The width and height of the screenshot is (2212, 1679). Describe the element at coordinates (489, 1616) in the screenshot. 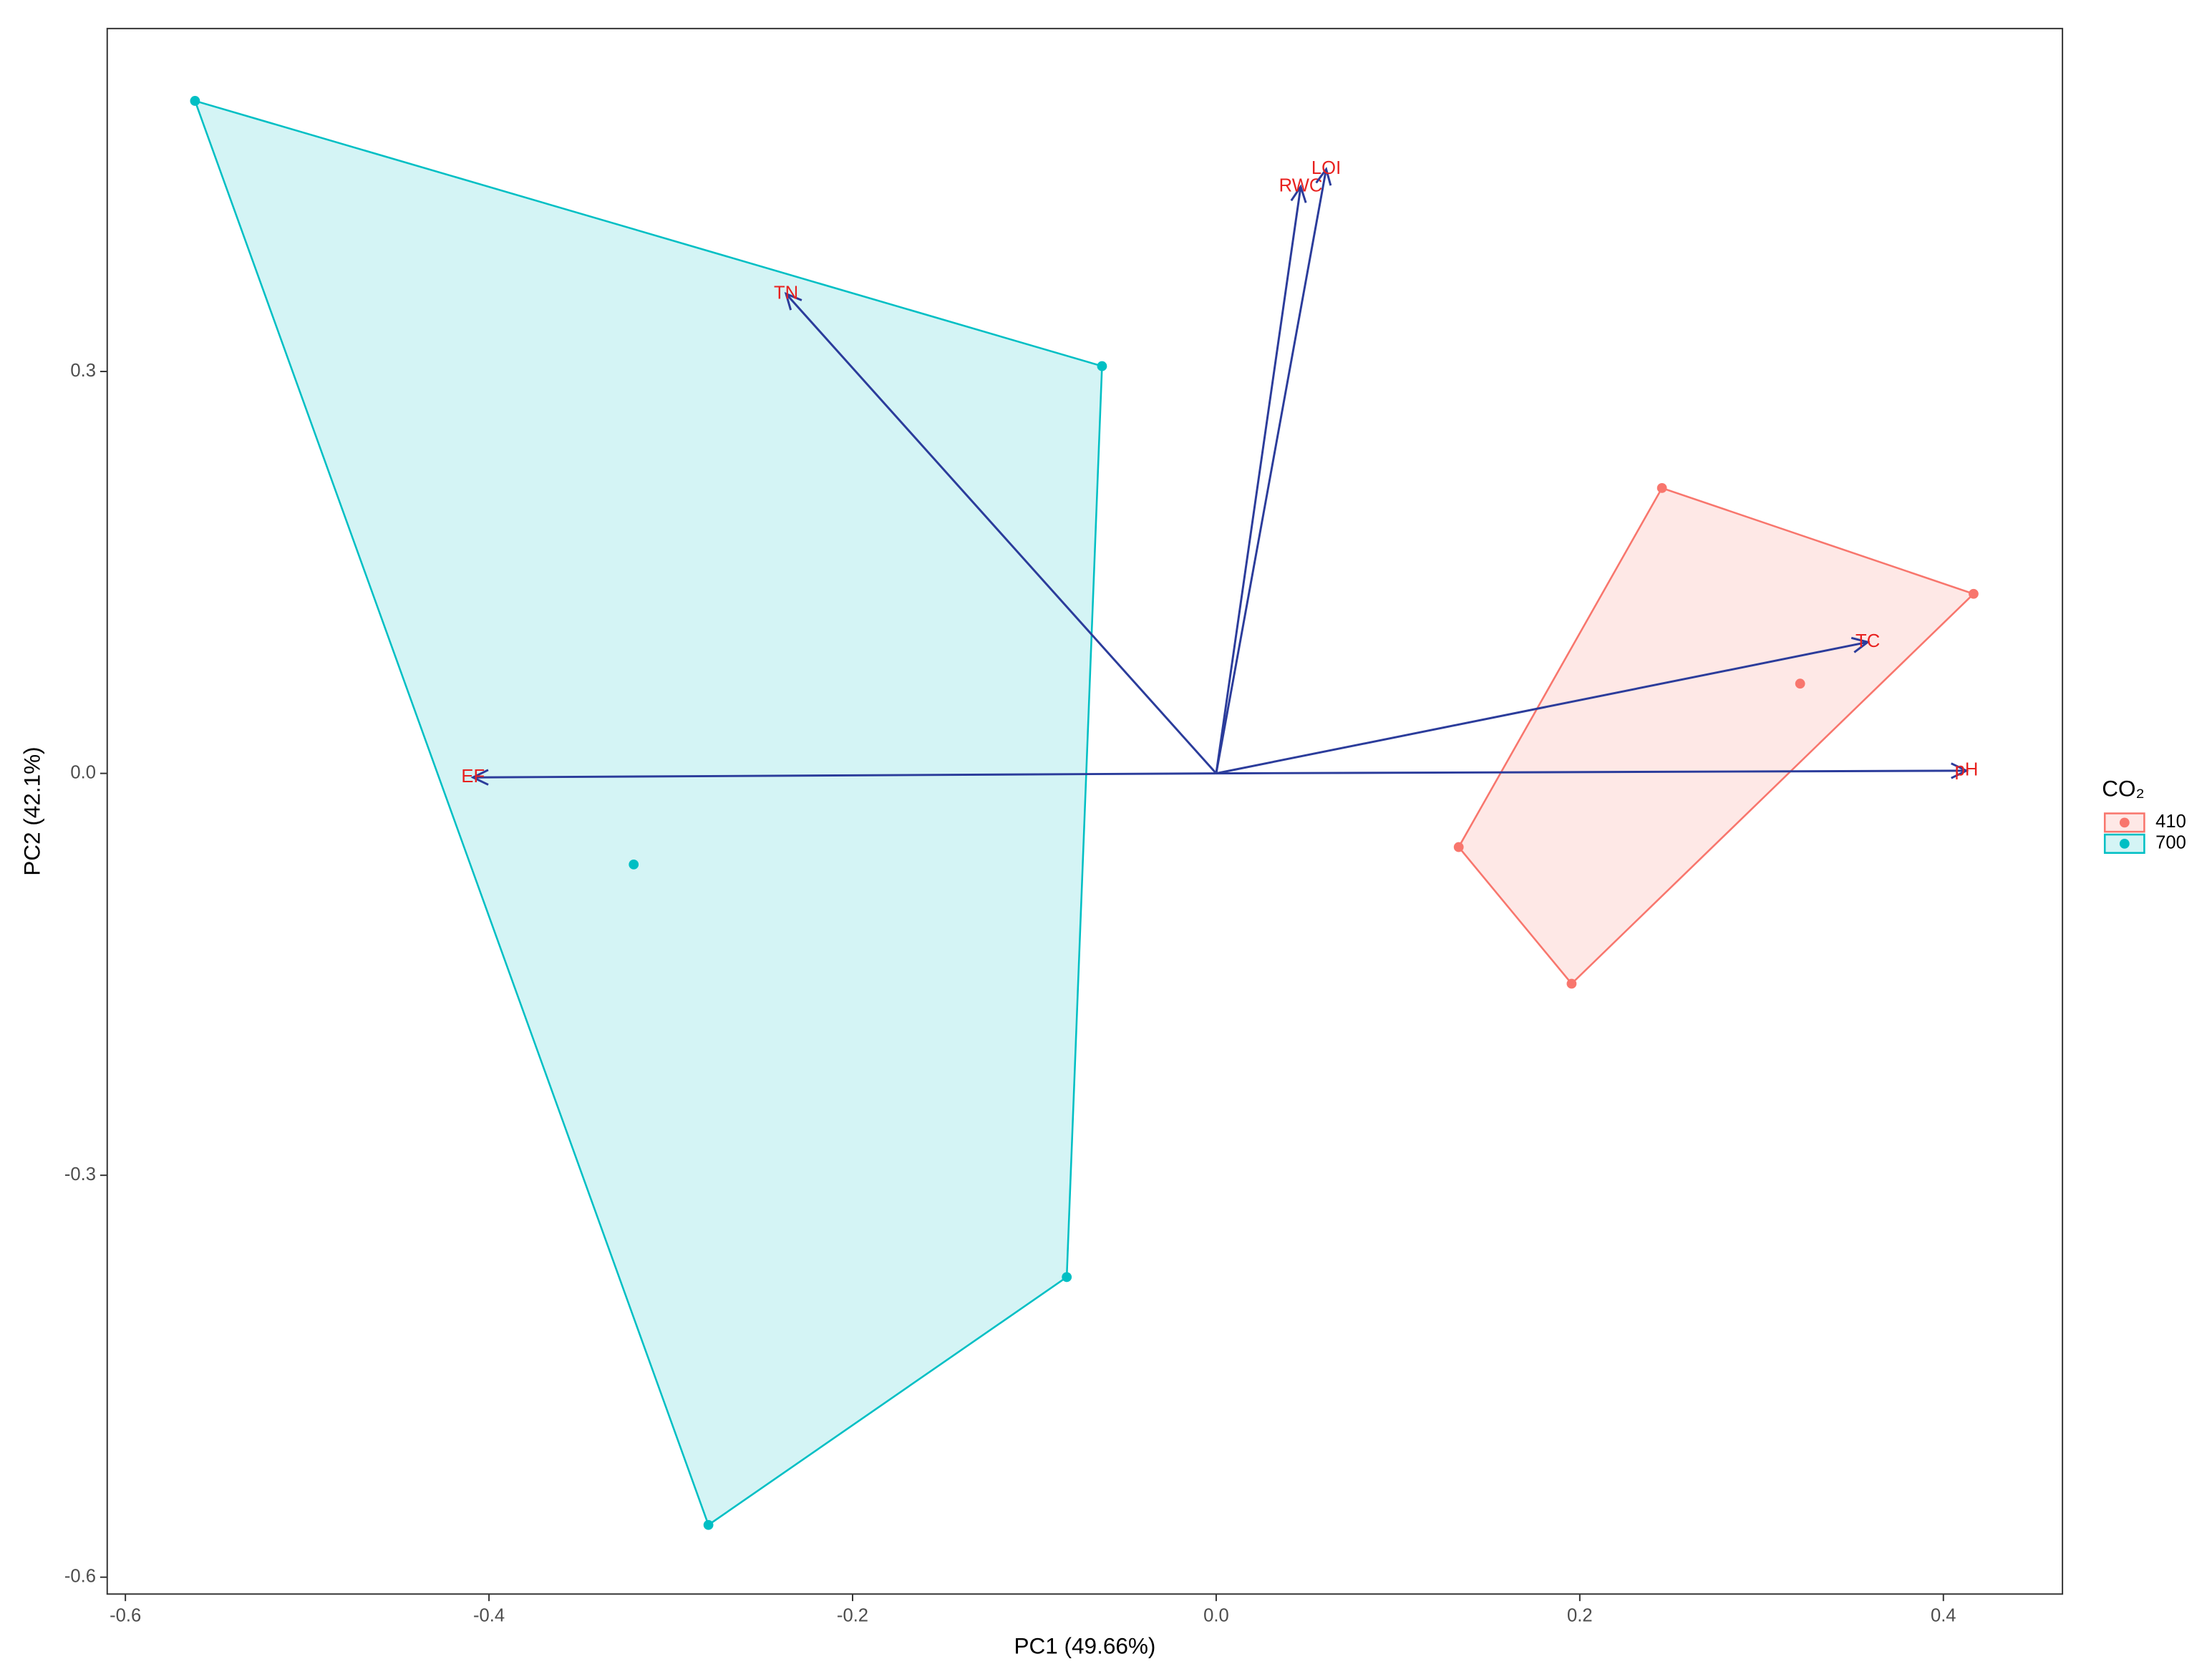

I see `x-tick-label: -0.4` at that location.